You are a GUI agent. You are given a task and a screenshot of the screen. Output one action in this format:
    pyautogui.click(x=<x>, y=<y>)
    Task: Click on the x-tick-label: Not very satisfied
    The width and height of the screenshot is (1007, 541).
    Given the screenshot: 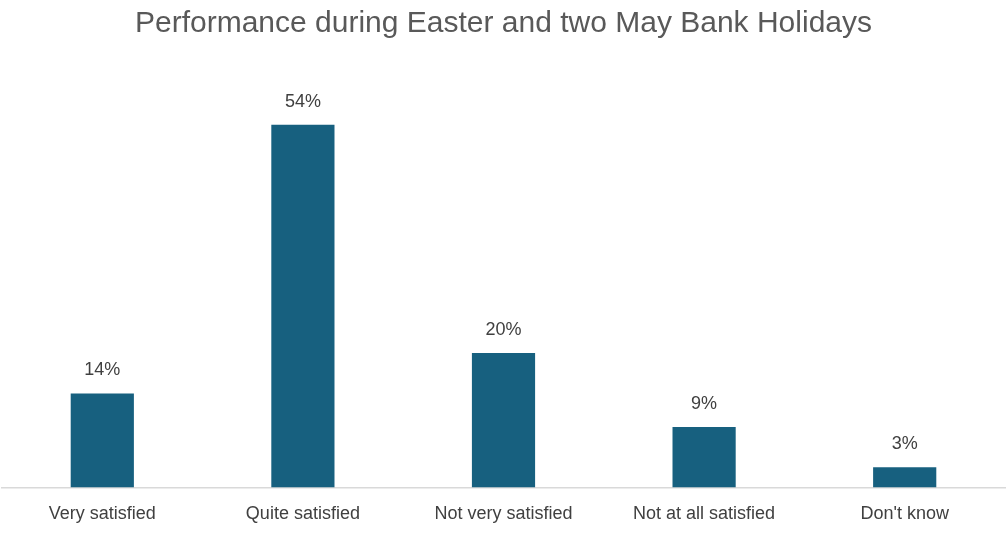 What is the action you would take?
    pyautogui.click(x=503, y=513)
    